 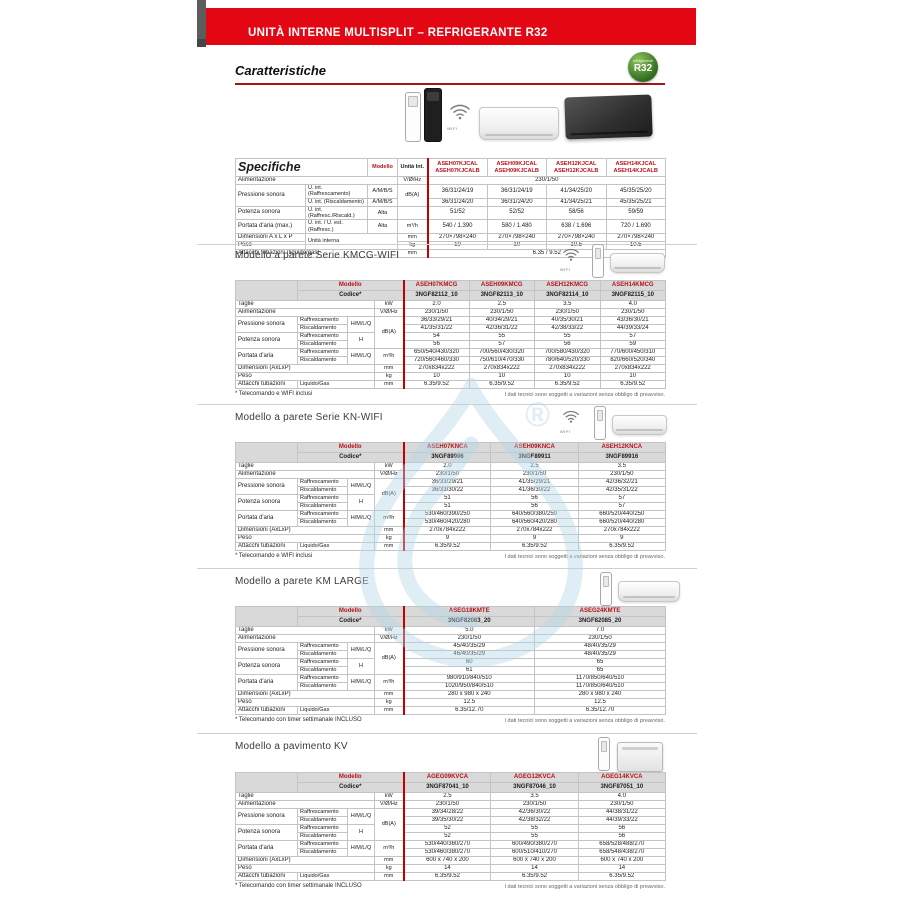 I want to click on value-cell: 5.0, so click(x=468, y=630).